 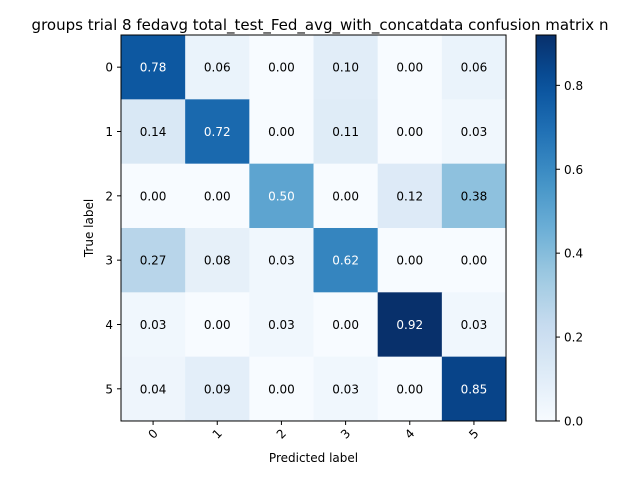 What do you see at coordinates (152, 433) in the screenshot?
I see `x-tick-label: 0` at bounding box center [152, 433].